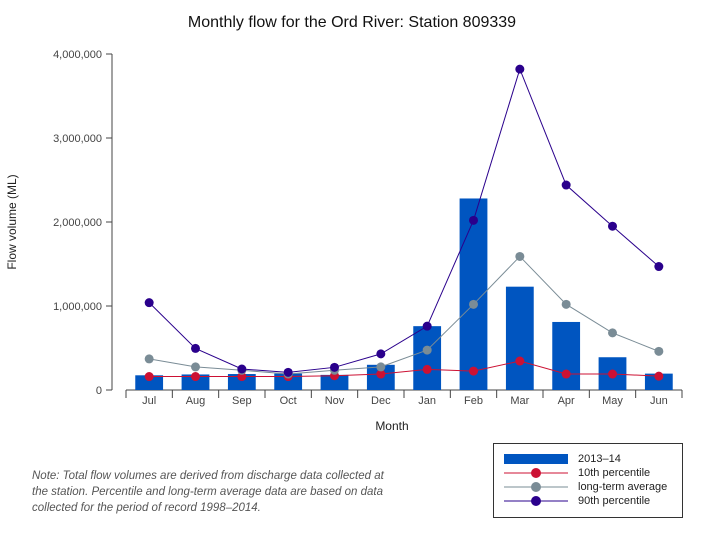 This screenshot has height=534, width=704. What do you see at coordinates (599, 459) in the screenshot?
I see `legend-label-bar: 2013–14` at bounding box center [599, 459].